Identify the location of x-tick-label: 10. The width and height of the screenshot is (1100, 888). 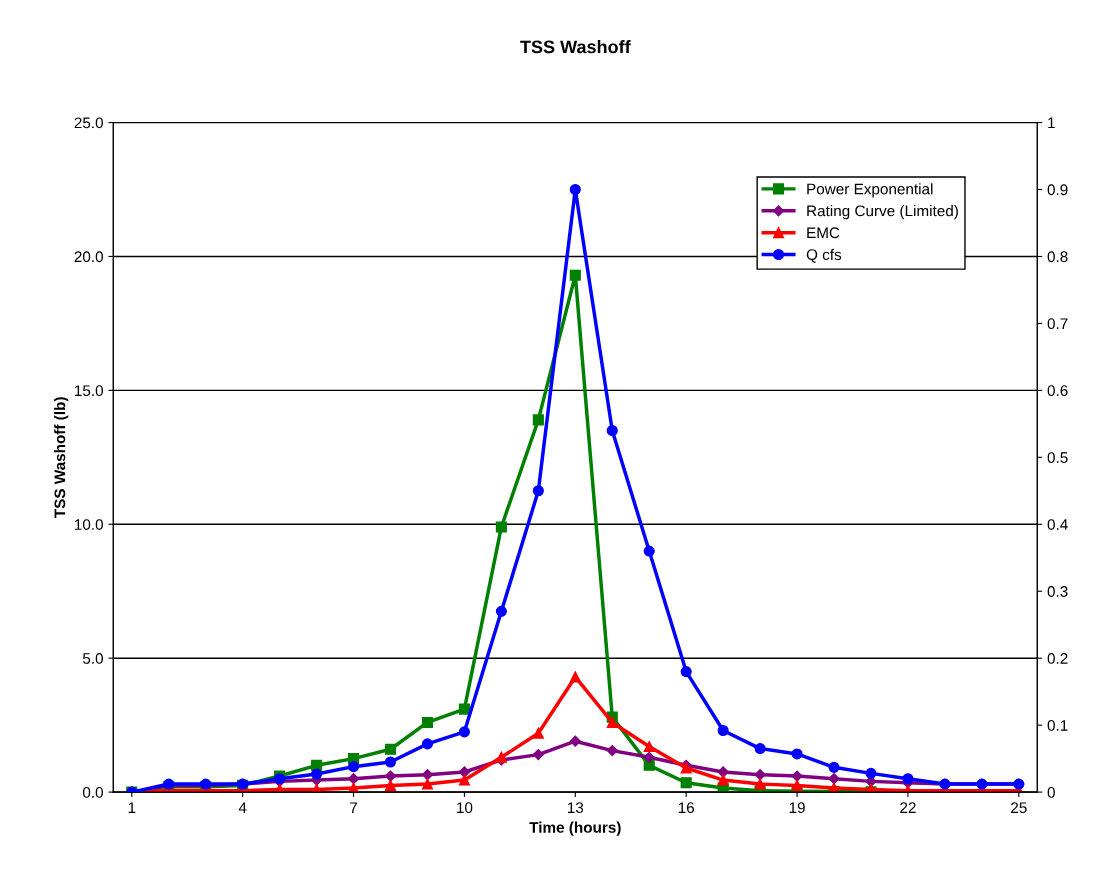
(465, 808).